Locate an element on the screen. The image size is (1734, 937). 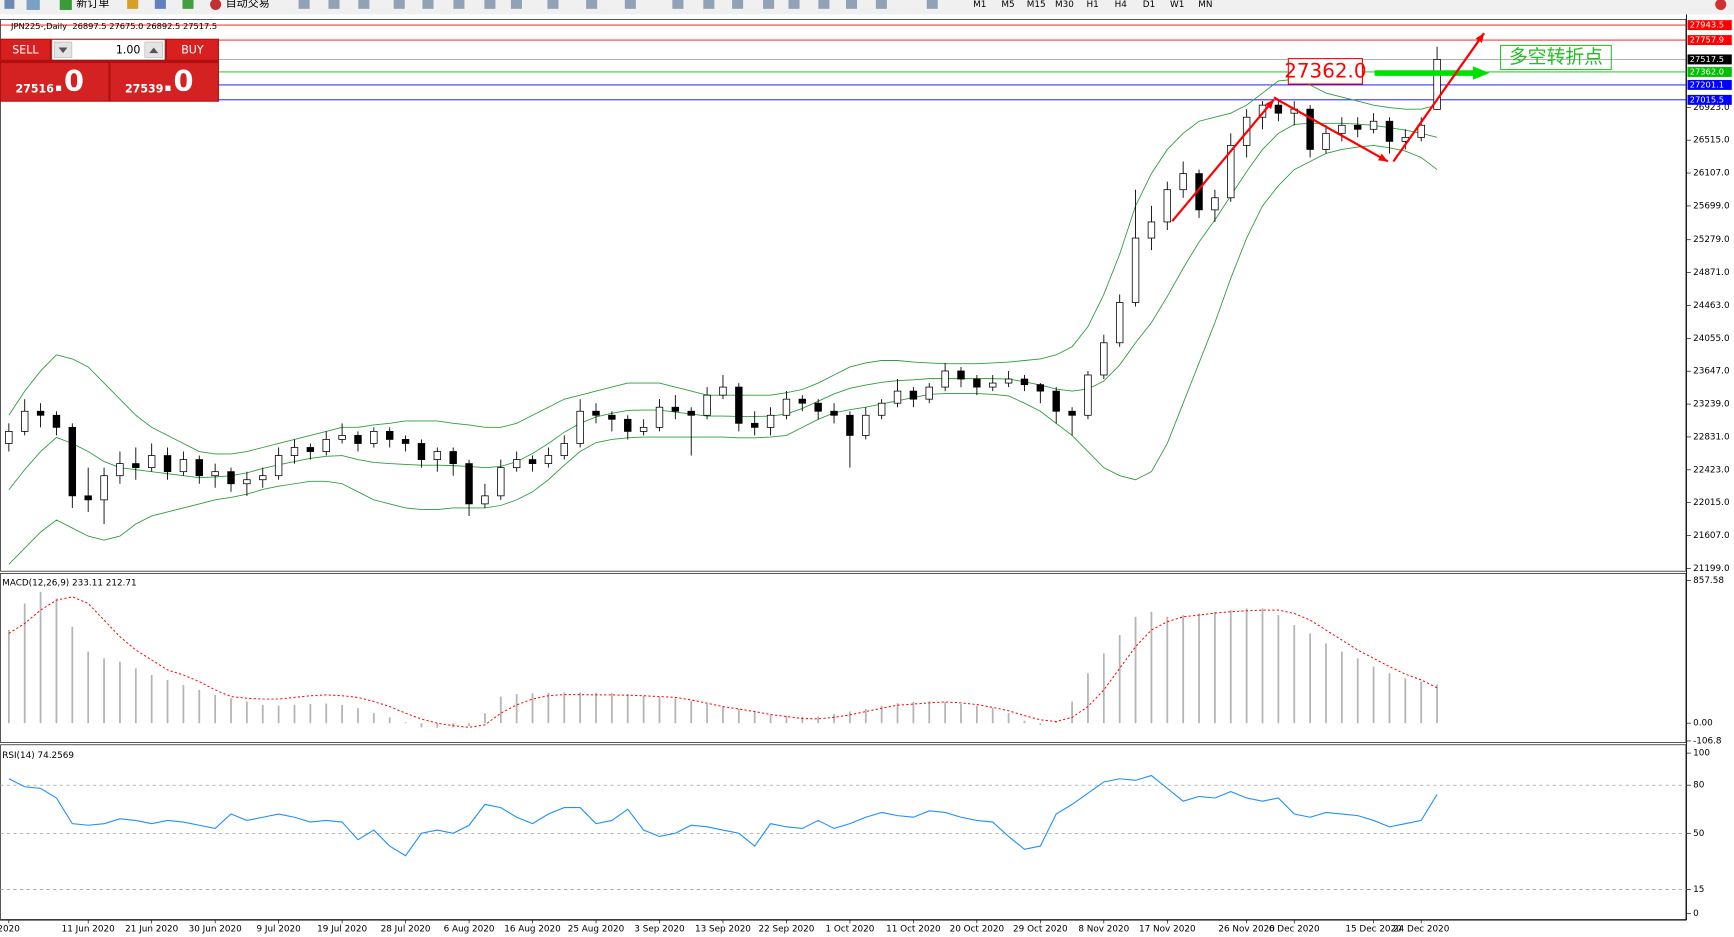
timeframe-button: H4 is located at coordinates (1121, 5).